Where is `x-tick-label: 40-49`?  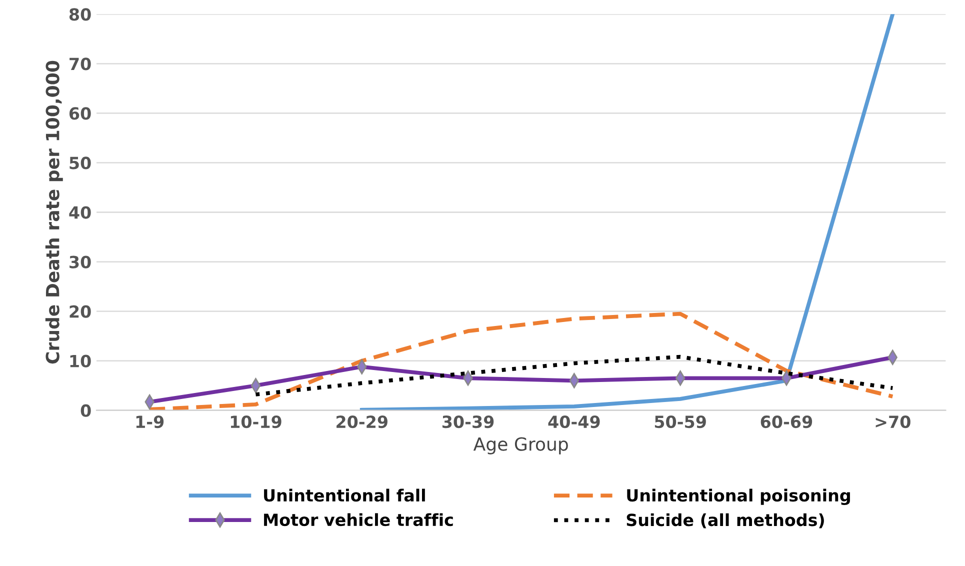 x-tick-label: 40-49 is located at coordinates (574, 422).